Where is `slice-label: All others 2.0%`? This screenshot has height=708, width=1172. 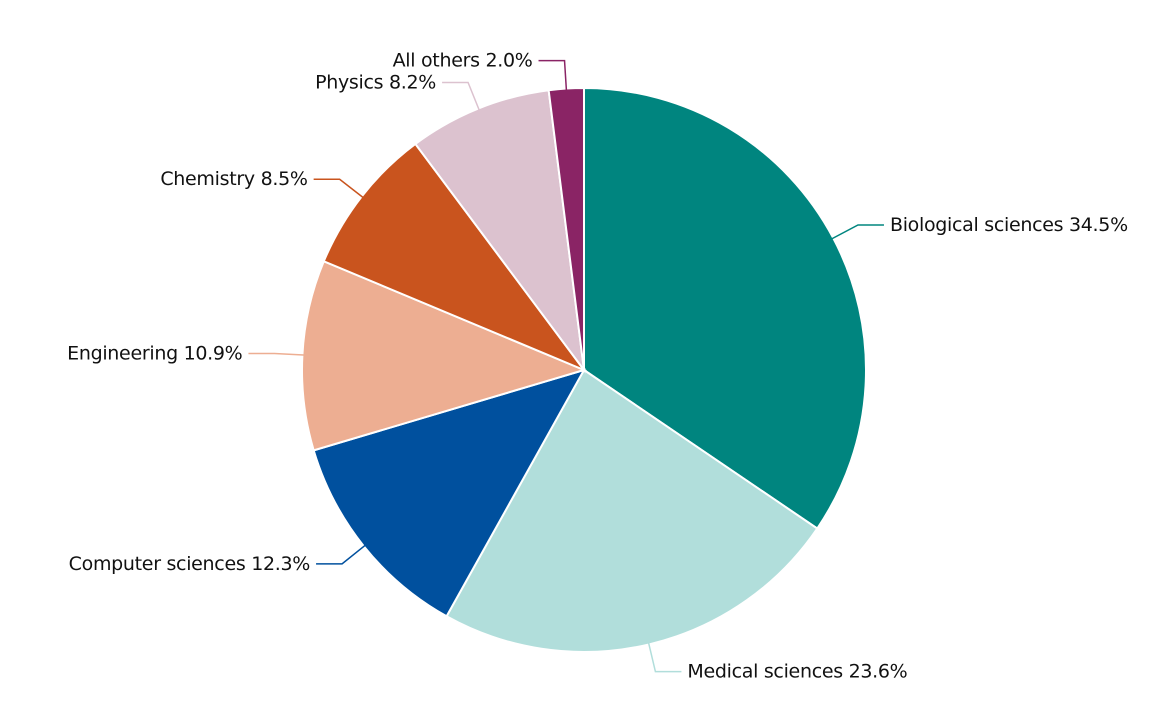 slice-label: All others 2.0% is located at coordinates (463, 60).